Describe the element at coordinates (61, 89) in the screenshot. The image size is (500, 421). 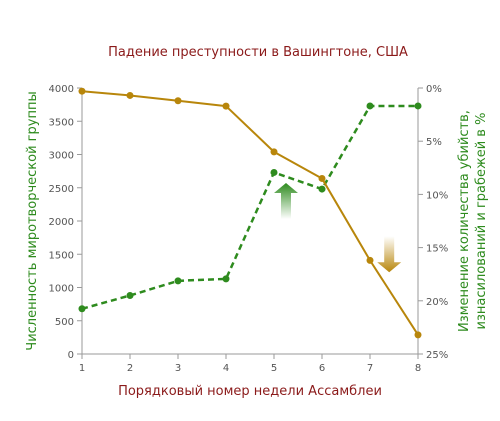
I see `y-left-tick-label: 4000` at that location.